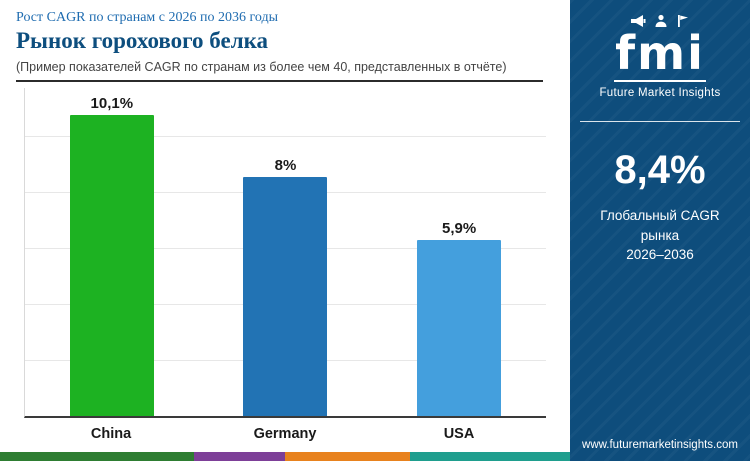 The height and width of the screenshot is (461, 750). What do you see at coordinates (638, 21) in the screenshot?
I see `megaphone-icon` at bounding box center [638, 21].